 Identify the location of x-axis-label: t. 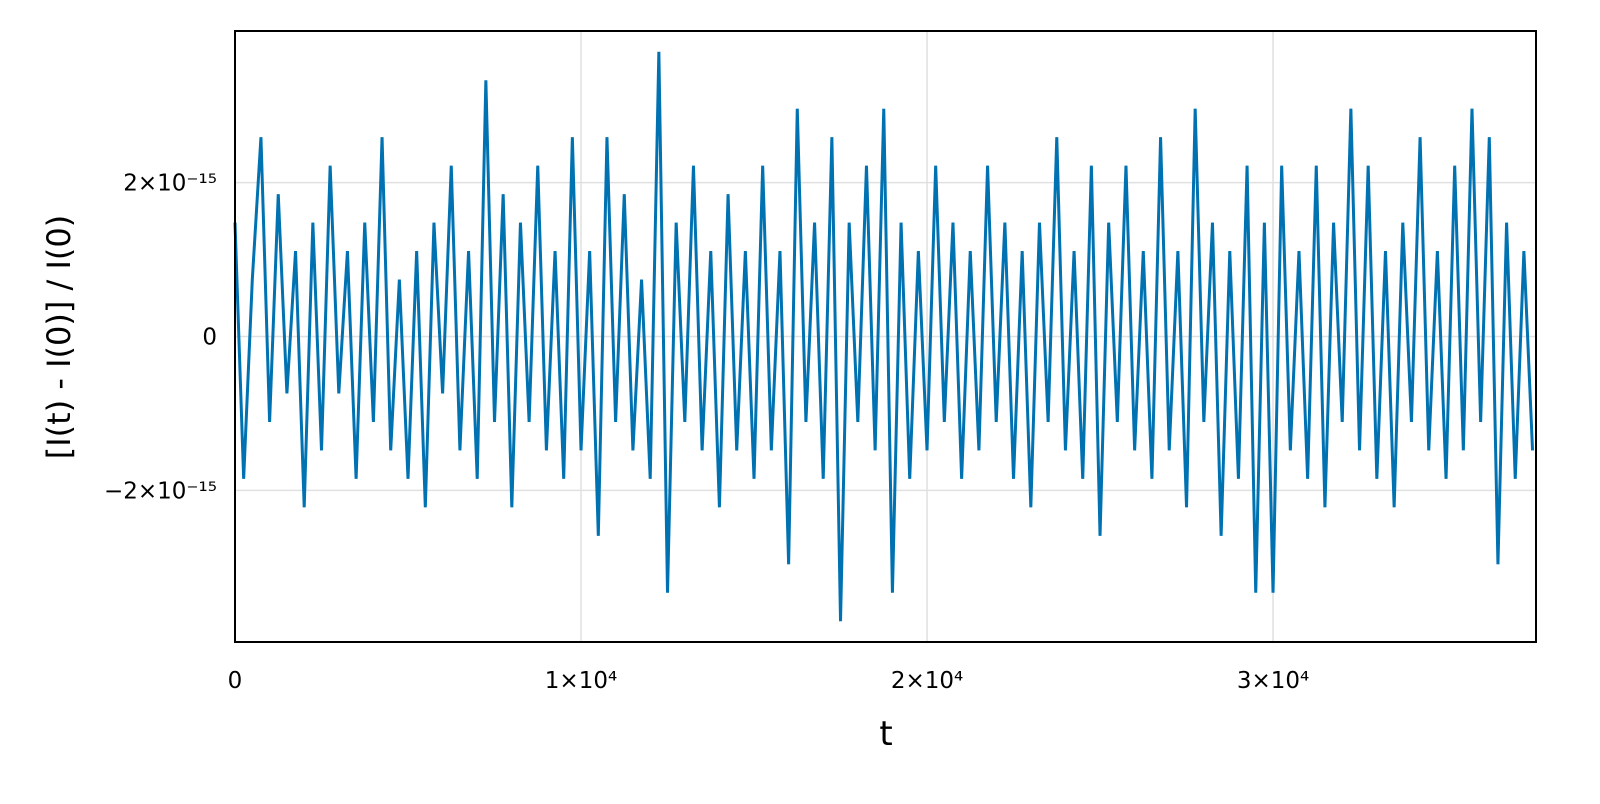
(885, 734).